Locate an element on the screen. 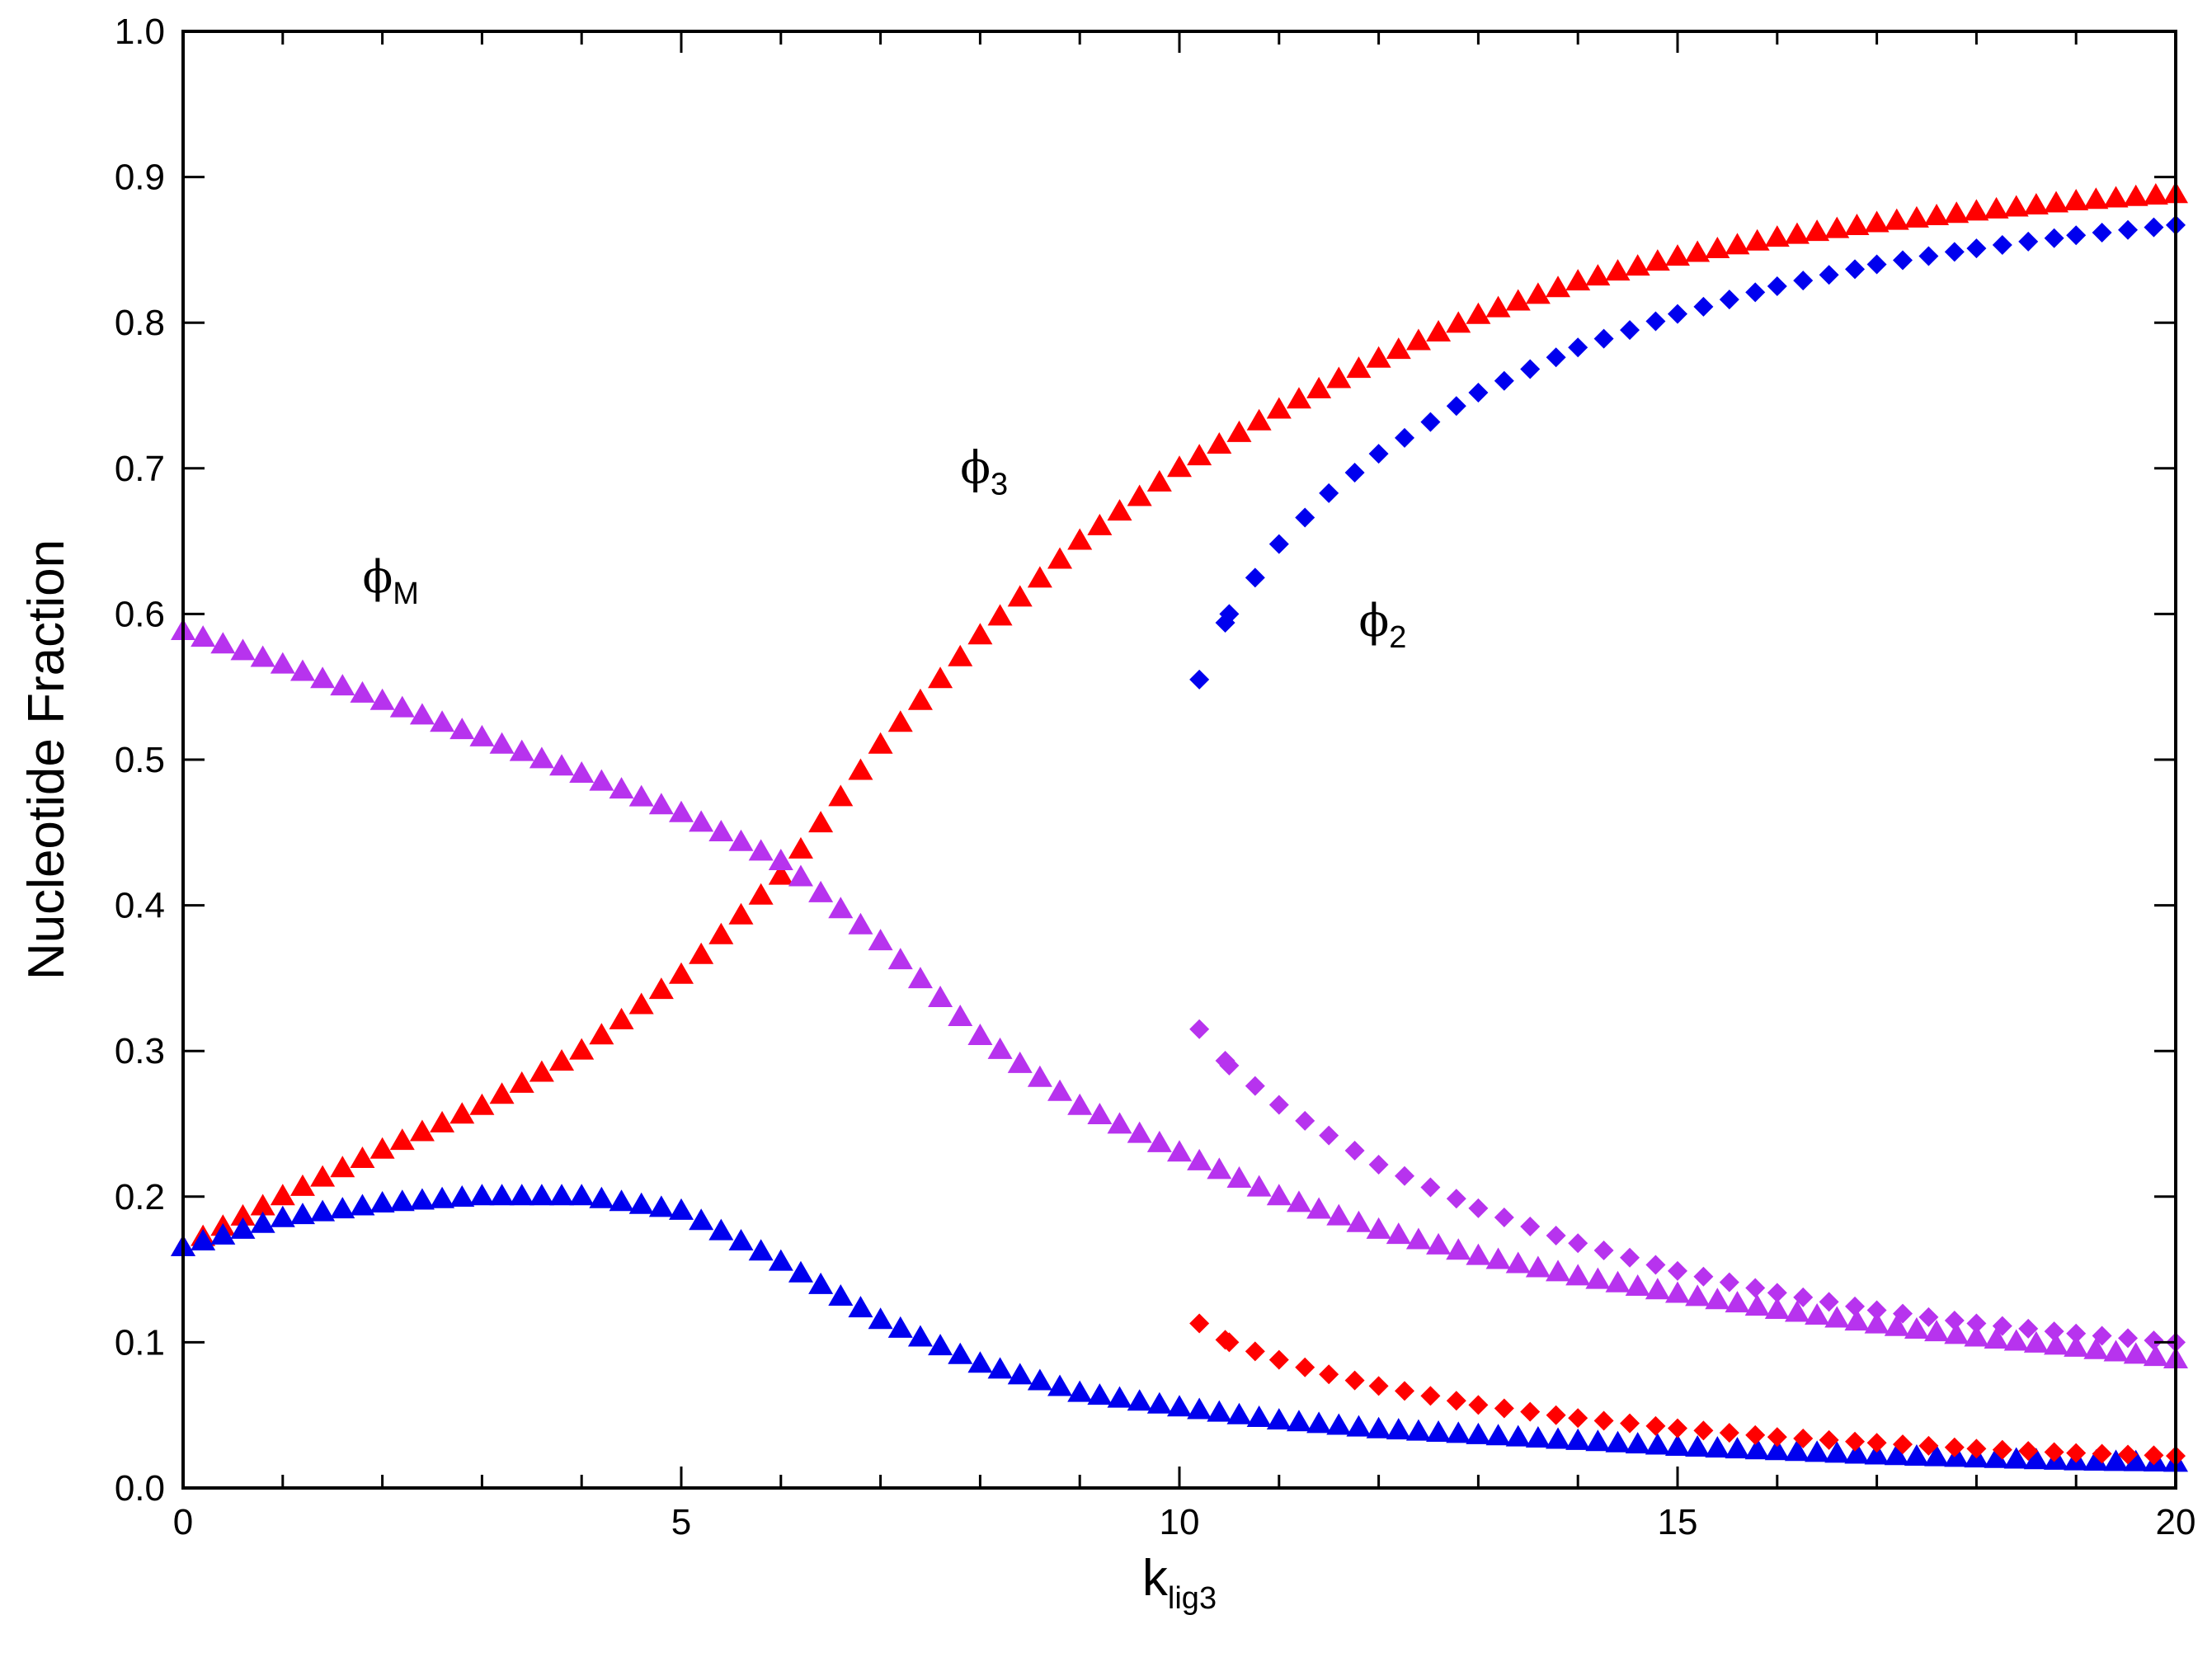 The height and width of the screenshot is (1662, 2212). annotation-subscript: 3 is located at coordinates (999, 484).